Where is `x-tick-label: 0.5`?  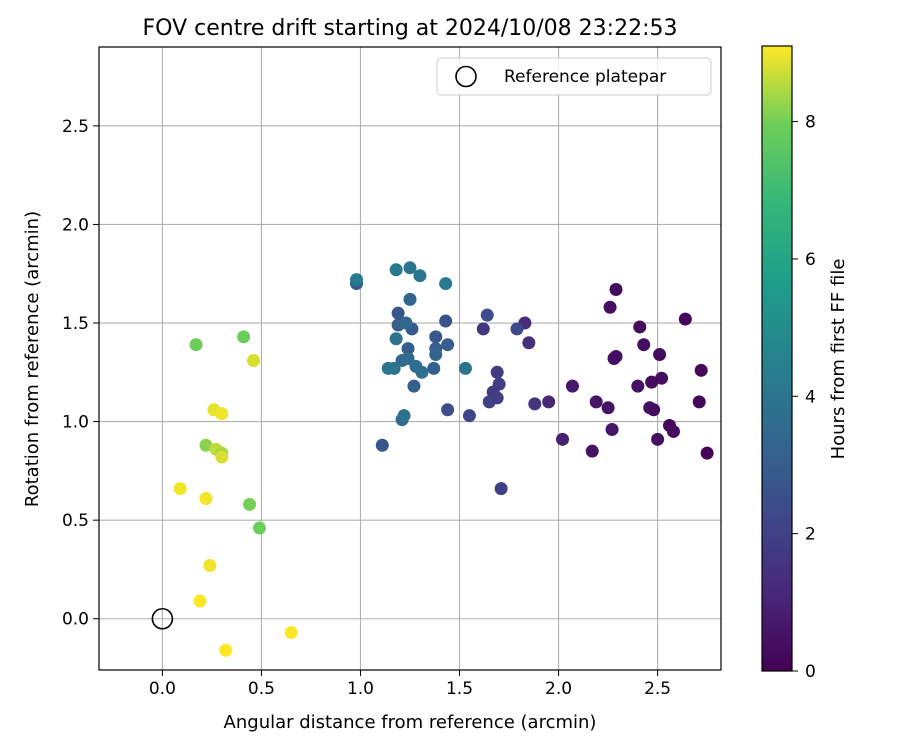
x-tick-label: 0.5 is located at coordinates (261, 689).